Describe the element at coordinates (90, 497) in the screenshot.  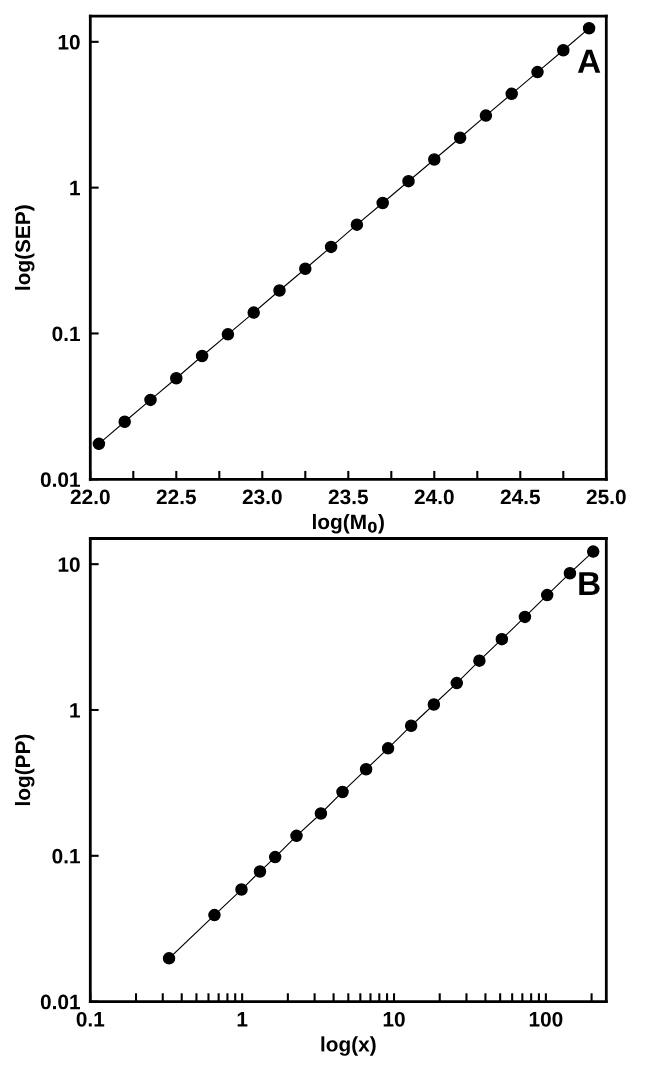
I see `x-tick-label: 22.0` at that location.